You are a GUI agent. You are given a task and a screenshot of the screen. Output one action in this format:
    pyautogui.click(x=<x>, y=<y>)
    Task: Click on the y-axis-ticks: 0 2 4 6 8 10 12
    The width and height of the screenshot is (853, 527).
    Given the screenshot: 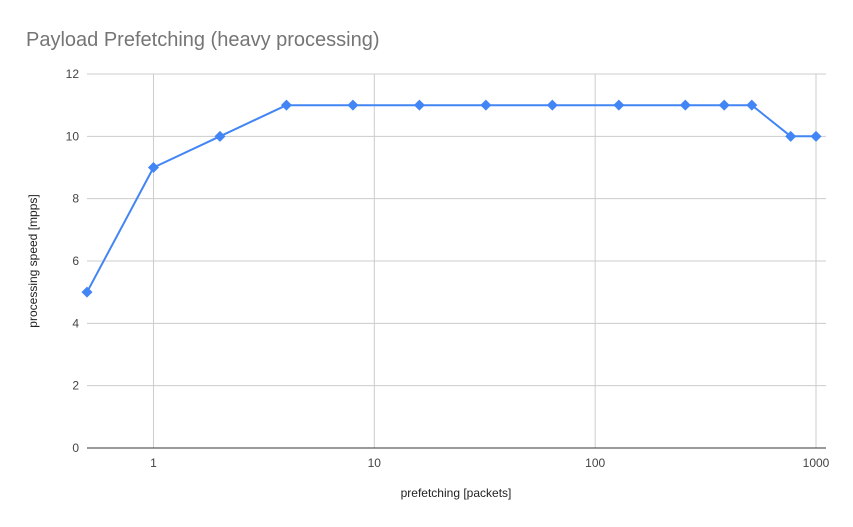 What is the action you would take?
    pyautogui.click(x=73, y=261)
    